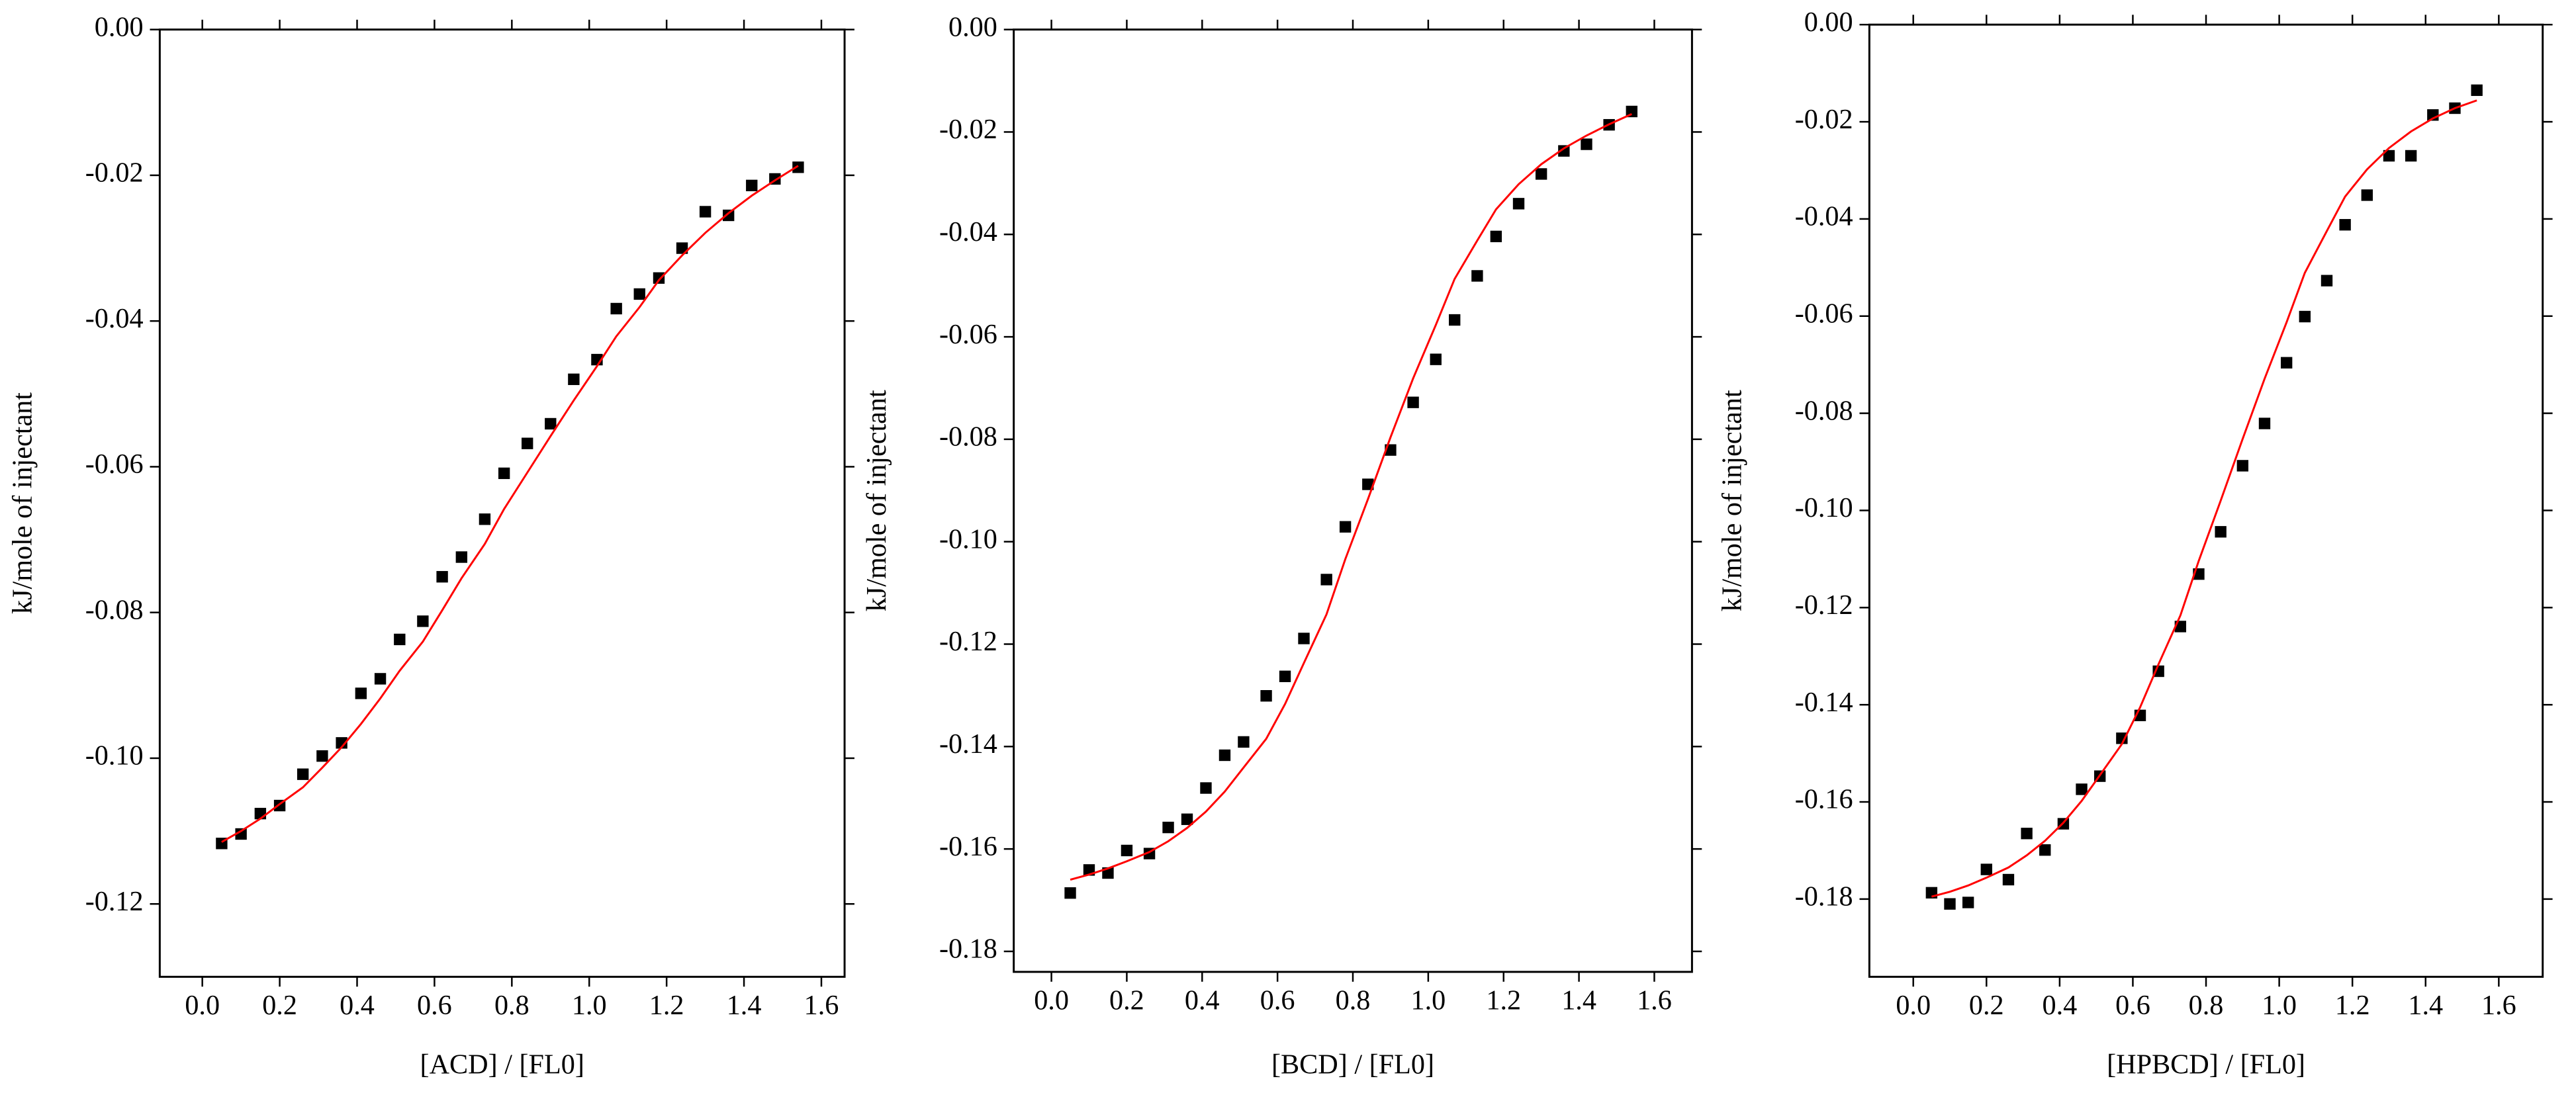 This screenshot has height=1095, width=2576. Describe the element at coordinates (1579, 1001) in the screenshot. I see `x-tick-label: 1.4` at that location.